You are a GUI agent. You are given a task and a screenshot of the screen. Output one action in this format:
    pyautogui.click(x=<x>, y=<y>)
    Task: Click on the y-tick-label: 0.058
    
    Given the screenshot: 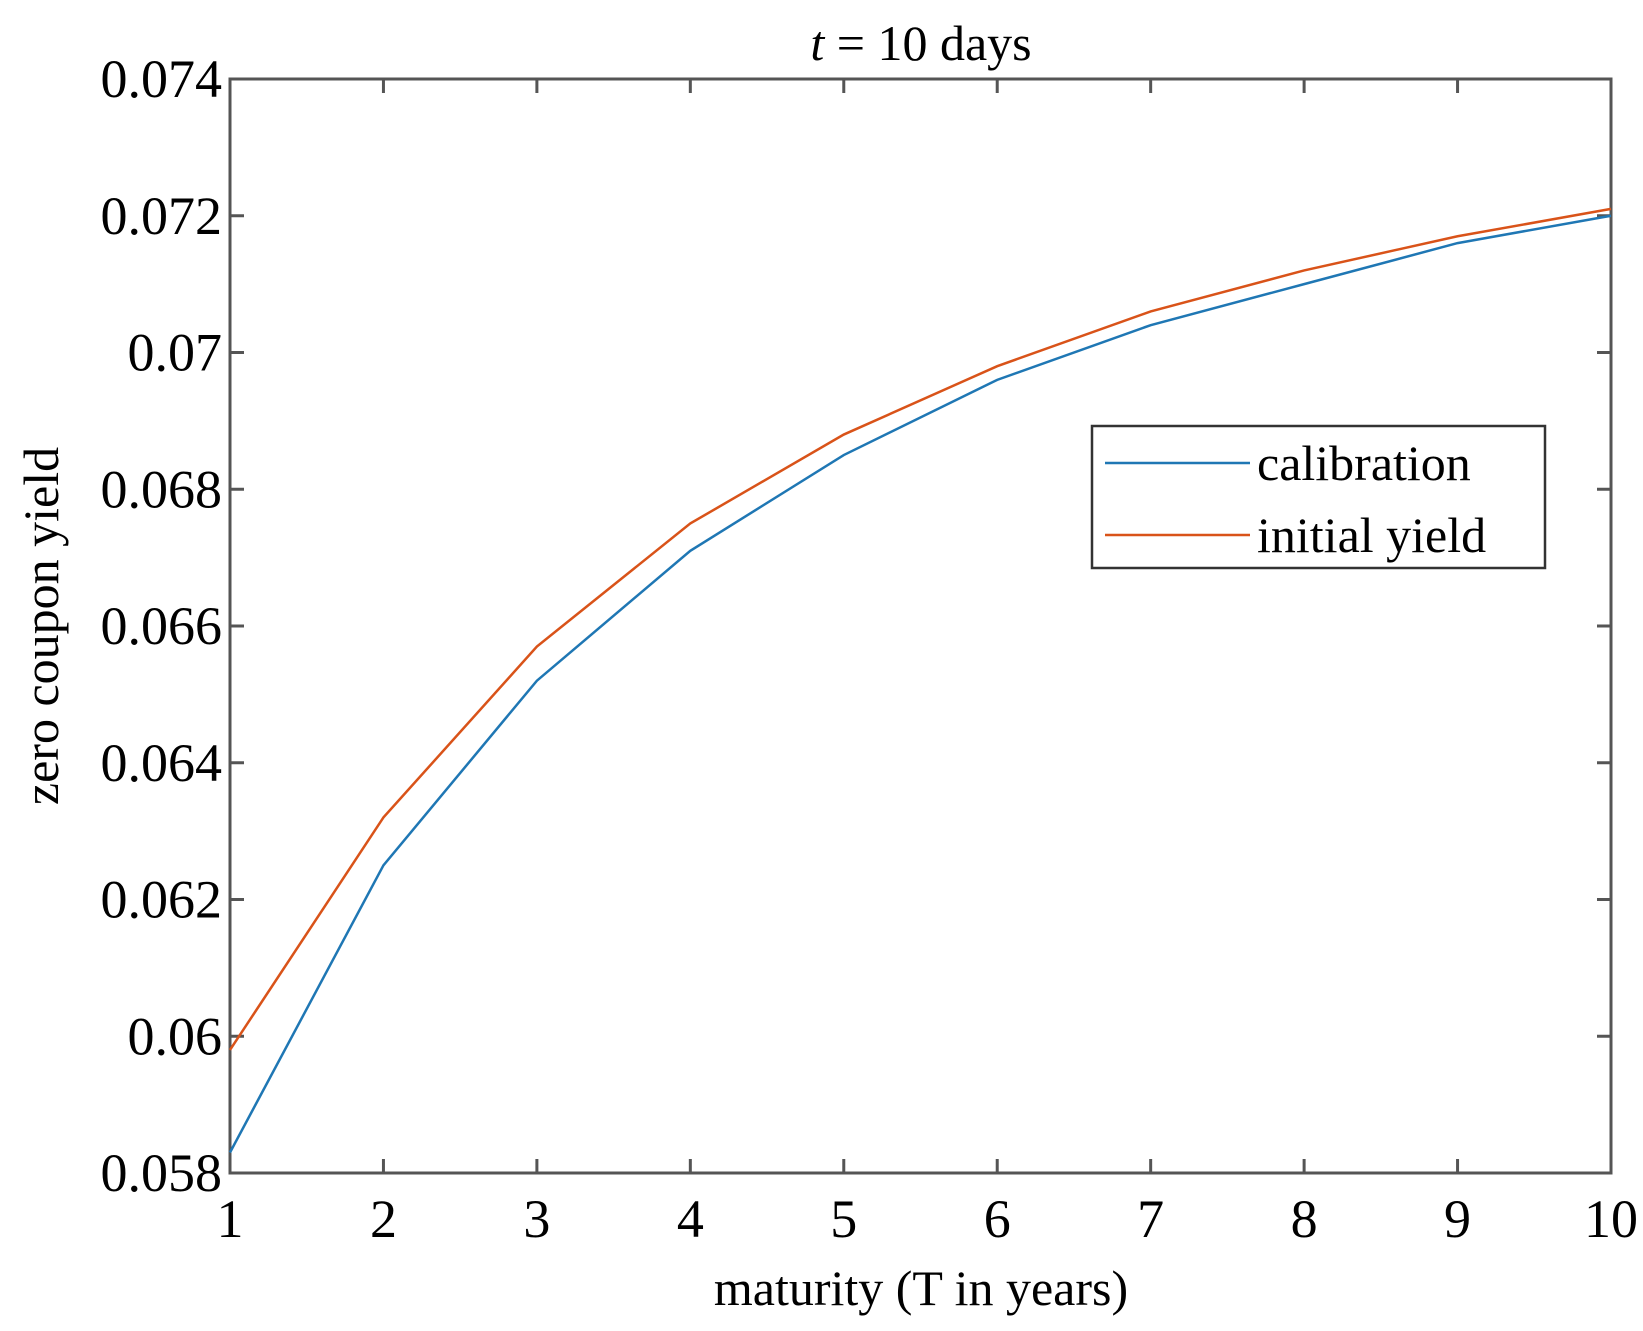 What is the action you would take?
    pyautogui.click(x=162, y=1173)
    